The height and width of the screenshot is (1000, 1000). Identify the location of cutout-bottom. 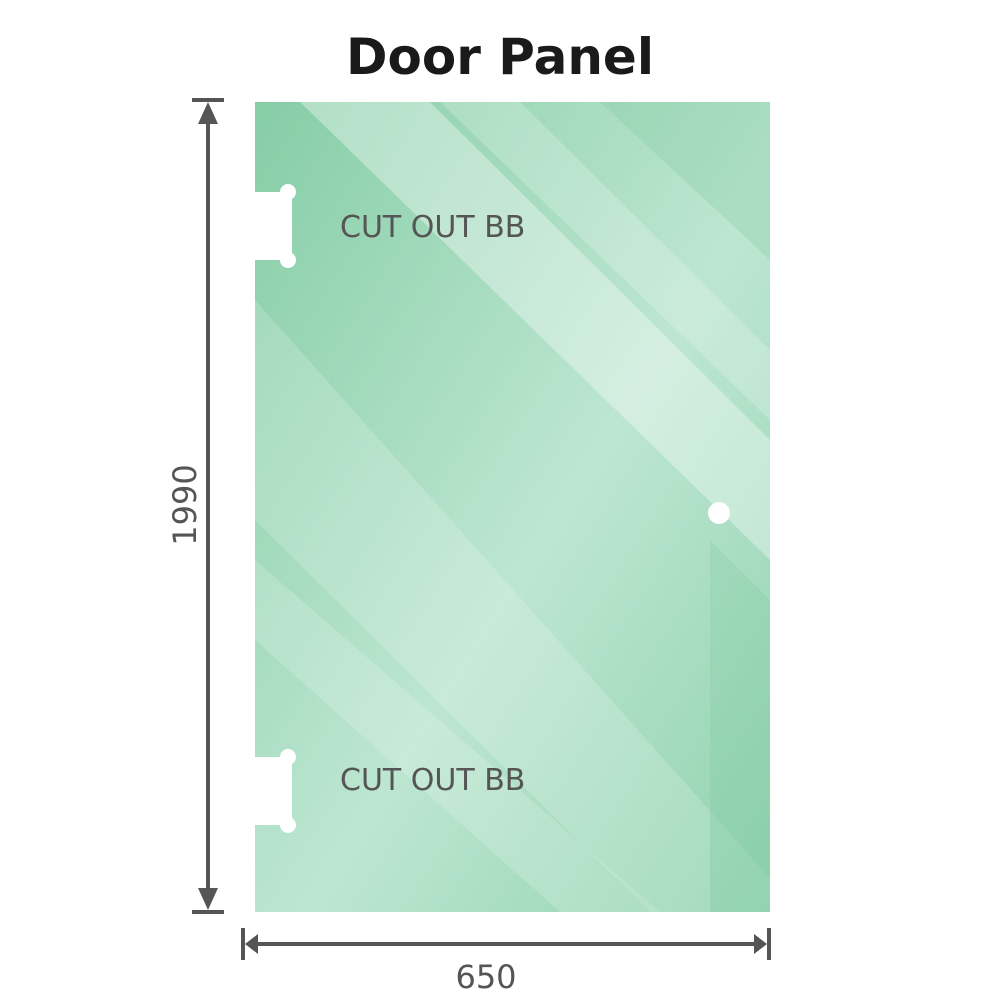
(273, 791).